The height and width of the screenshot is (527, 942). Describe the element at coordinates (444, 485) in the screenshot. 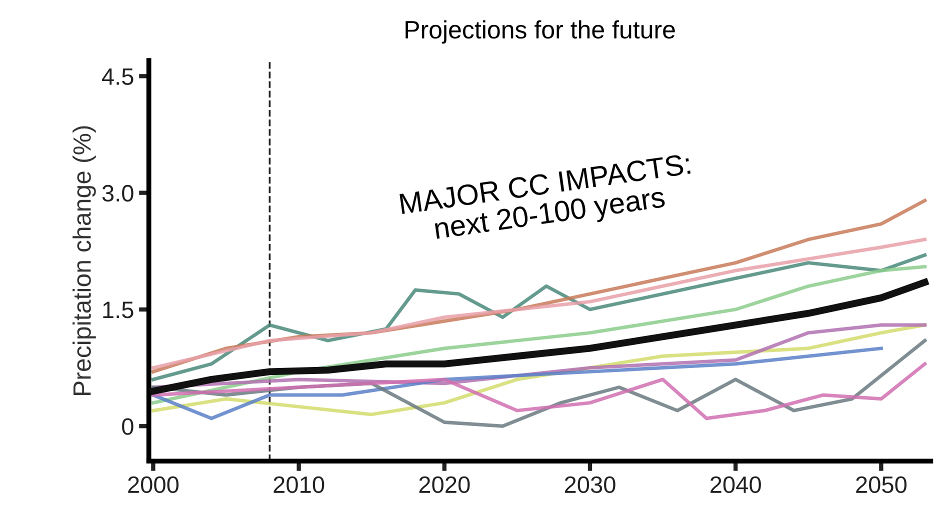

I see `x-tick-label: 2020` at that location.